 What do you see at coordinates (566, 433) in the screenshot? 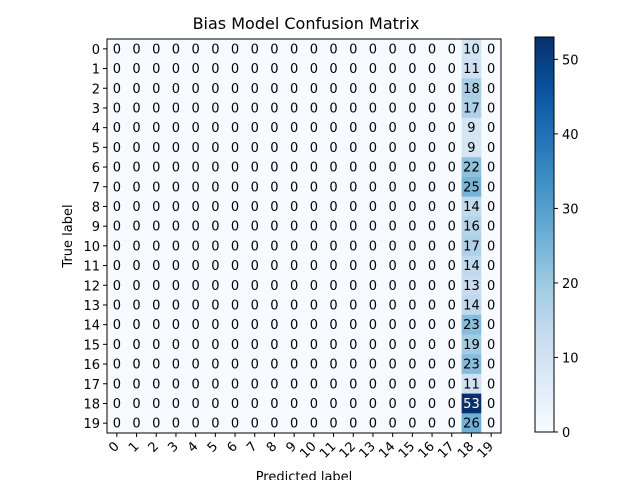
I see `colorbar-tick-label: 0` at bounding box center [566, 433].